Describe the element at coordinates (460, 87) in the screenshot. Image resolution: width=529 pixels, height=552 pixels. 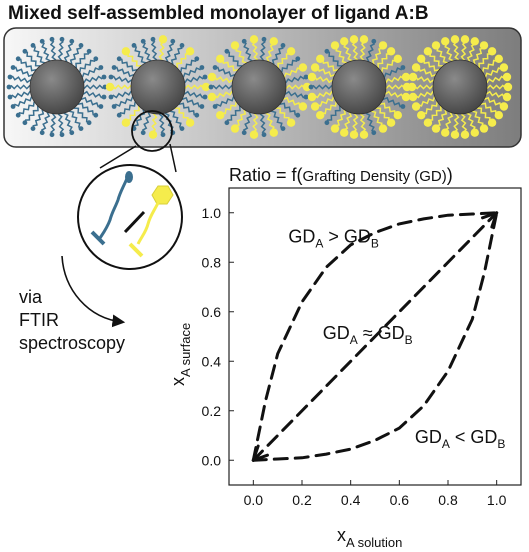
I see `nanoparticle` at that location.